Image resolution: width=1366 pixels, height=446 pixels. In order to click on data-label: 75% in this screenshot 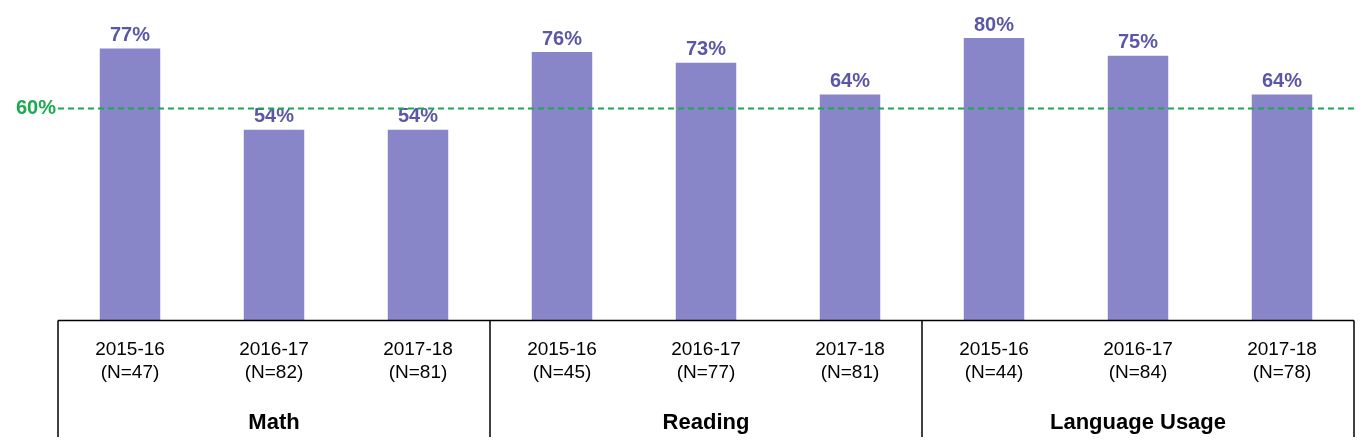, I will do `click(1138, 41)`.